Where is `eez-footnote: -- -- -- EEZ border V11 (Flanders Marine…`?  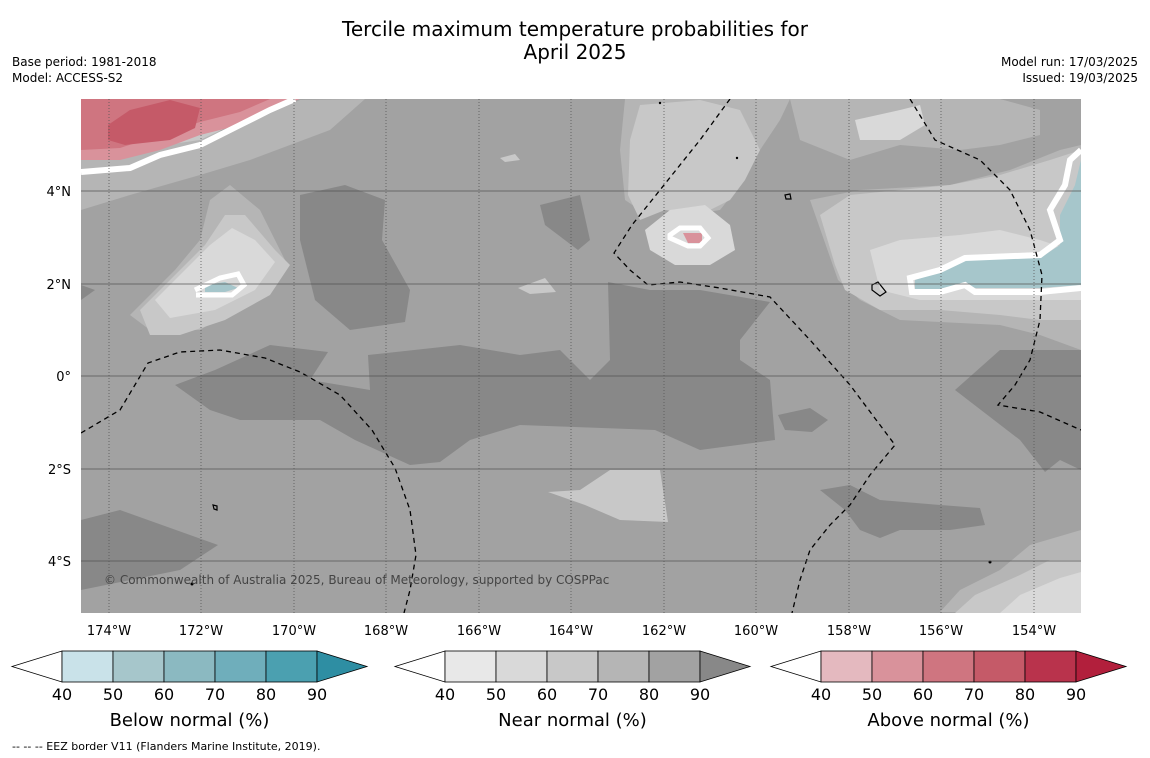
eez-footnote: -- -- -- EEZ border V11 (Flanders Marine… is located at coordinates (166, 746).